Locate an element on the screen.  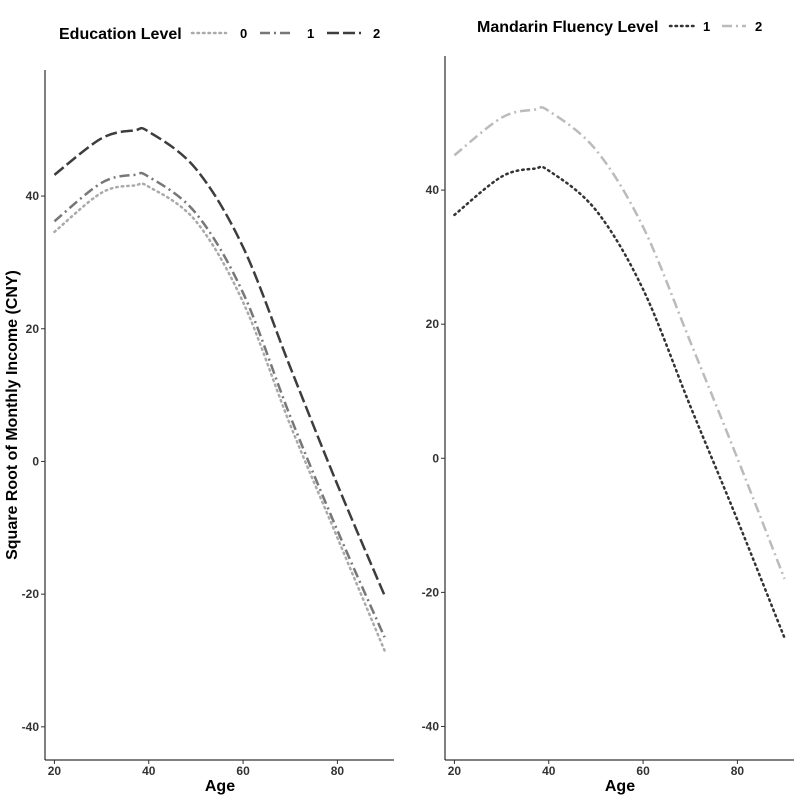
left-x-axis-title: Age is located at coordinates (220, 786).